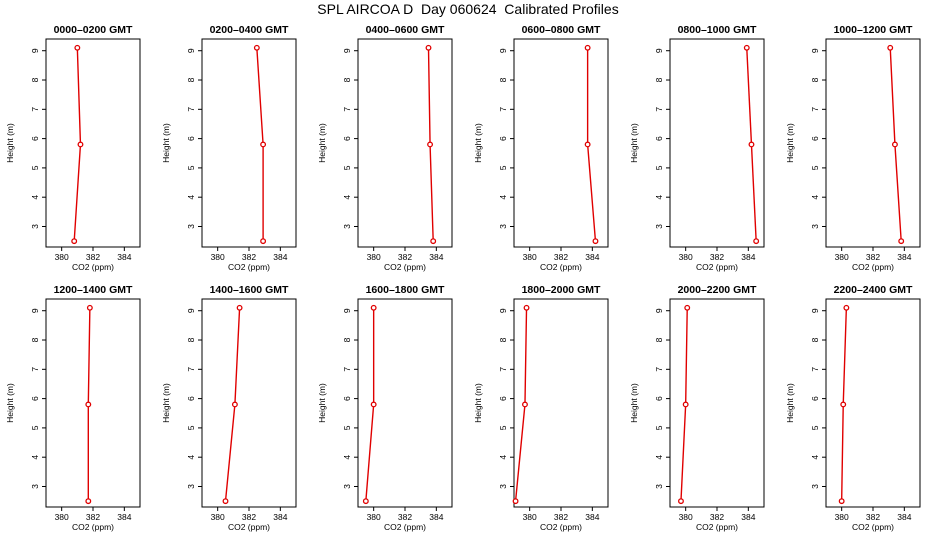  I want to click on panel-title: 1400–1600 GMT, so click(249, 290).